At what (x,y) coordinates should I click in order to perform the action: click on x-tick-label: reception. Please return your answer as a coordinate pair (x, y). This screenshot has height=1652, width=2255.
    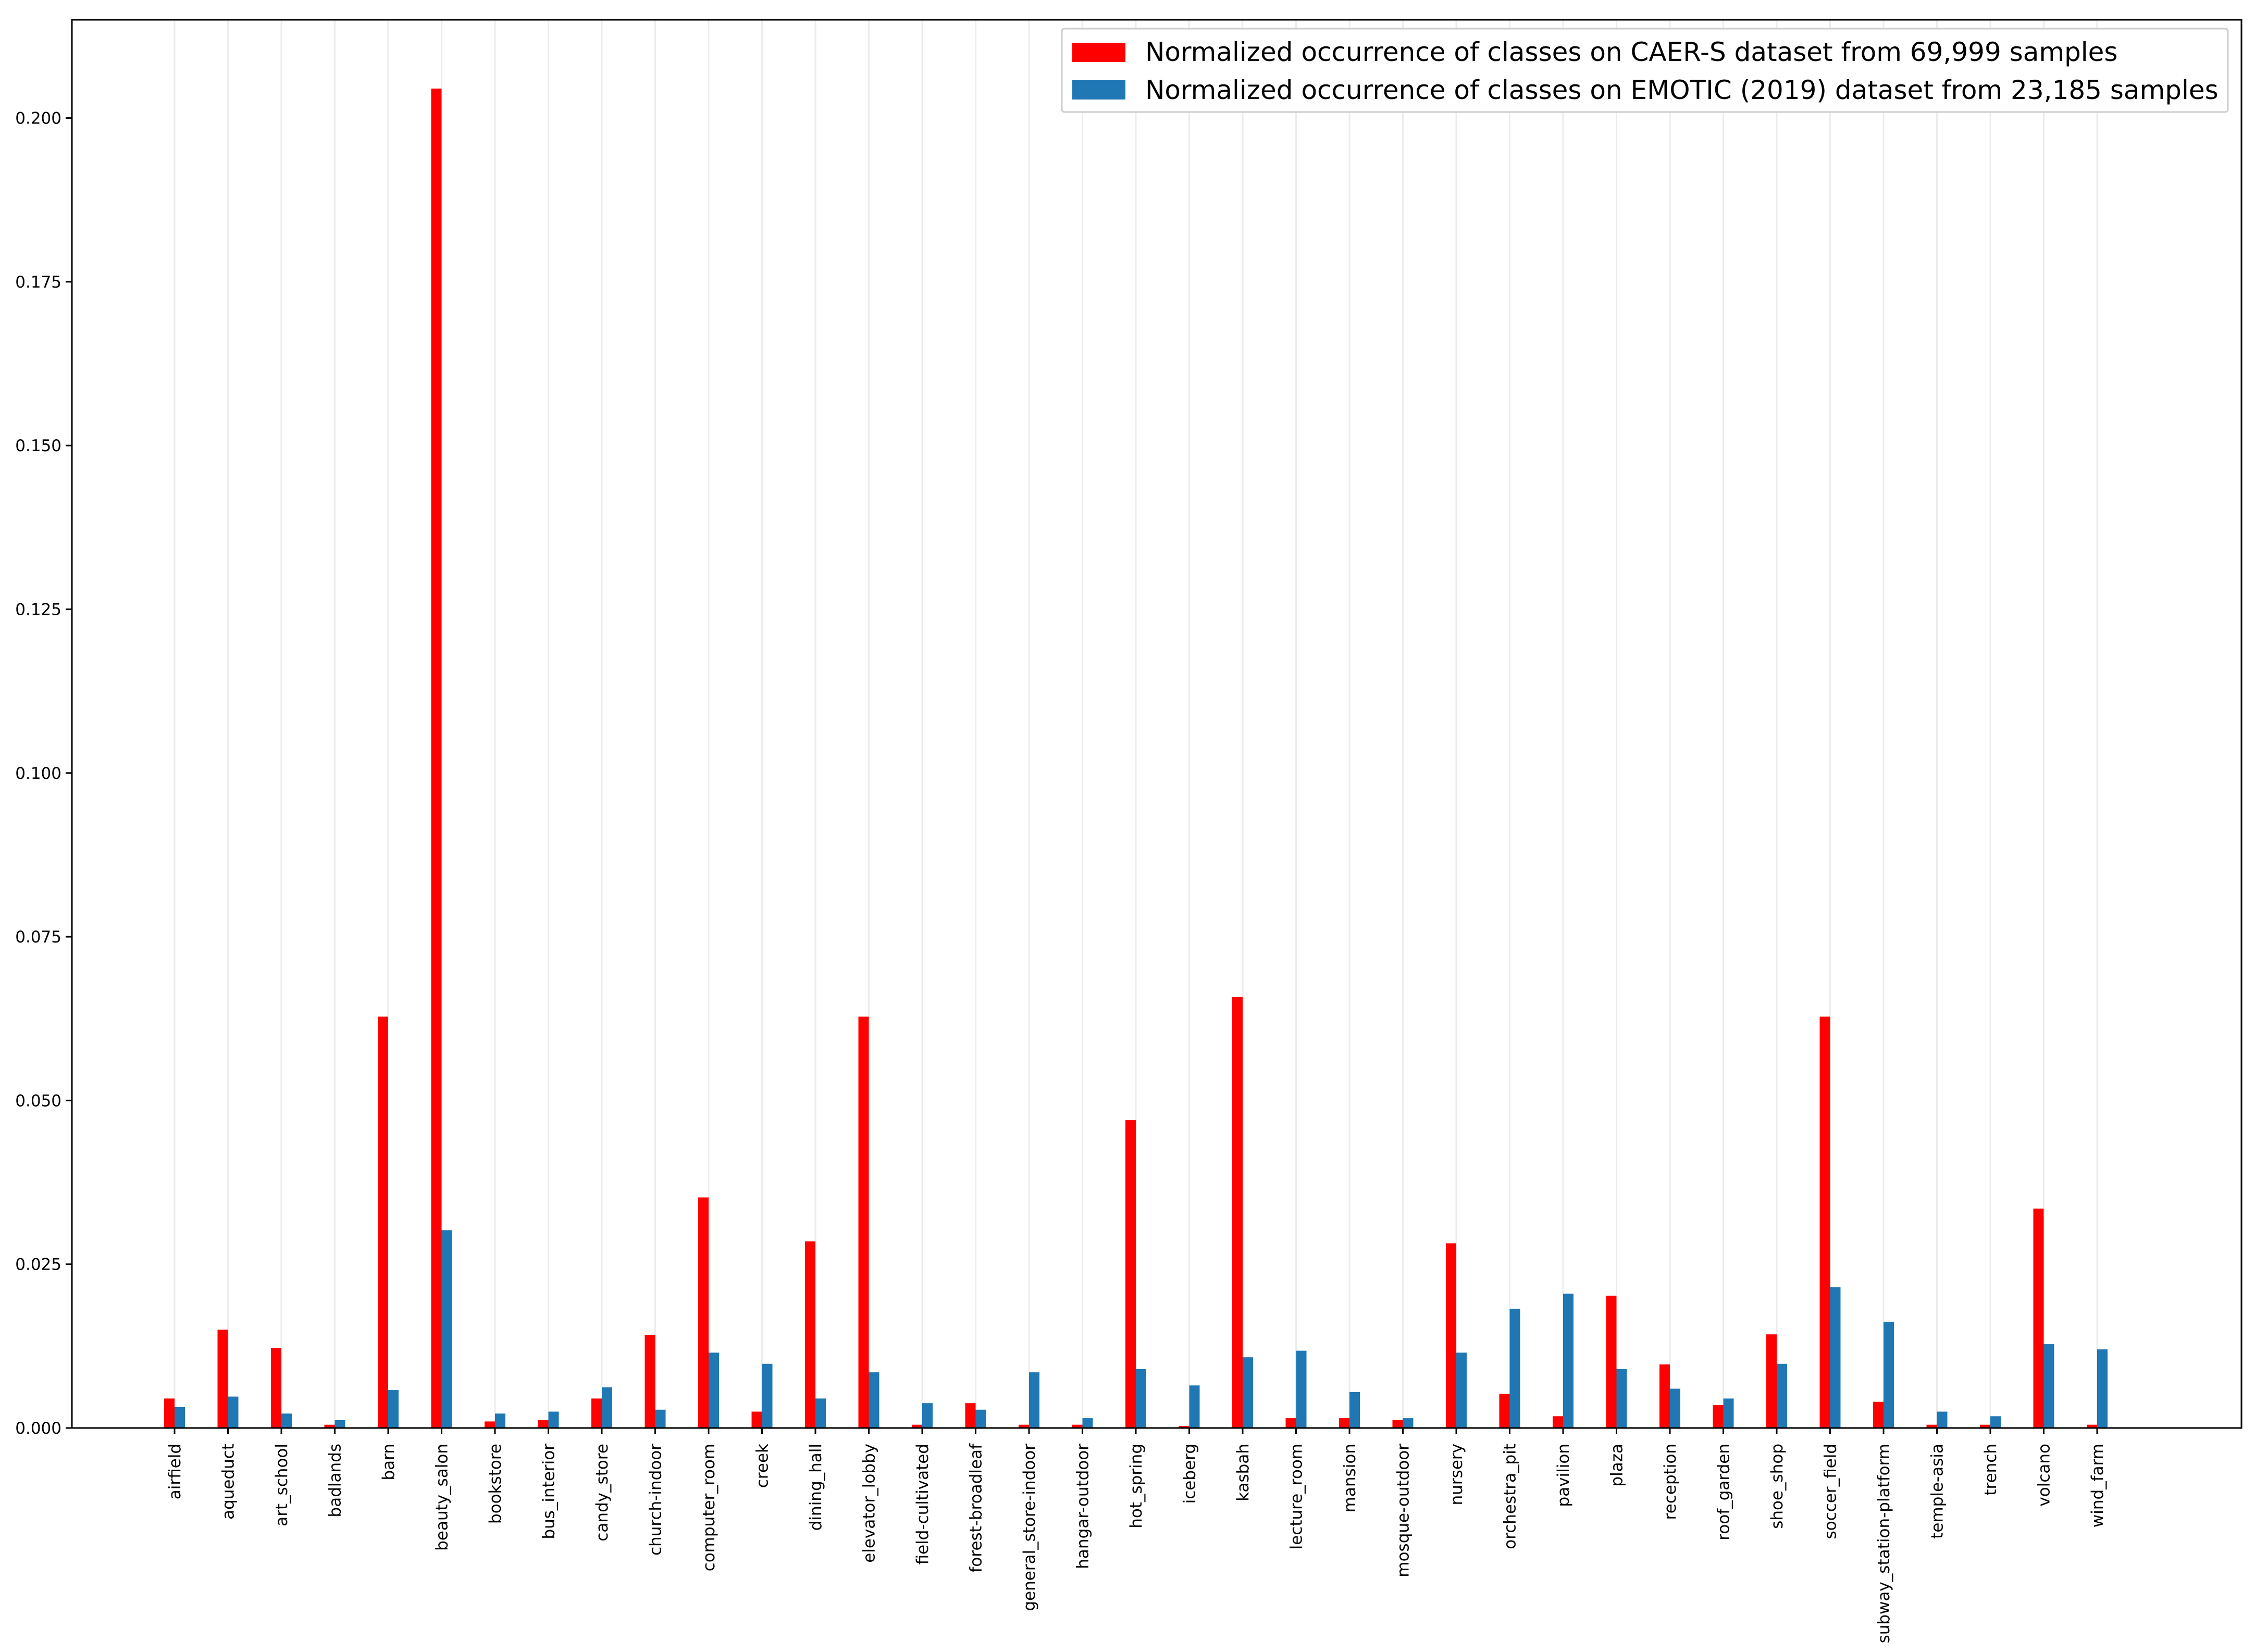
    Looking at the image, I should click on (1670, 1482).